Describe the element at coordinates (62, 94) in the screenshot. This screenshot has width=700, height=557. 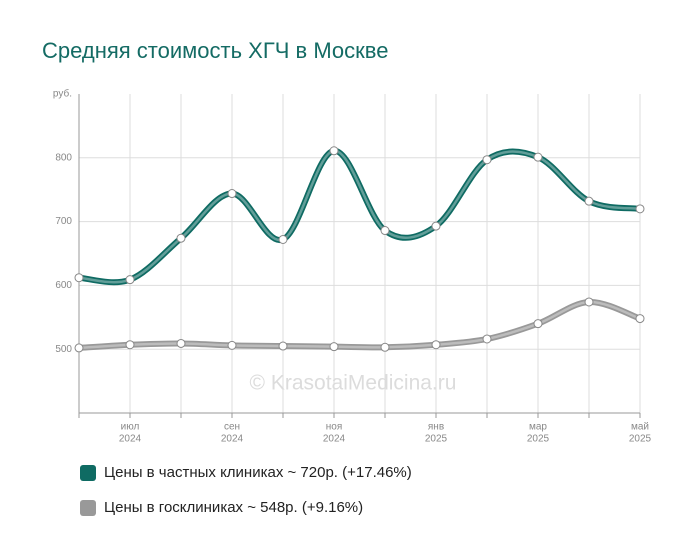
I see `y-tick-label: руб.` at that location.